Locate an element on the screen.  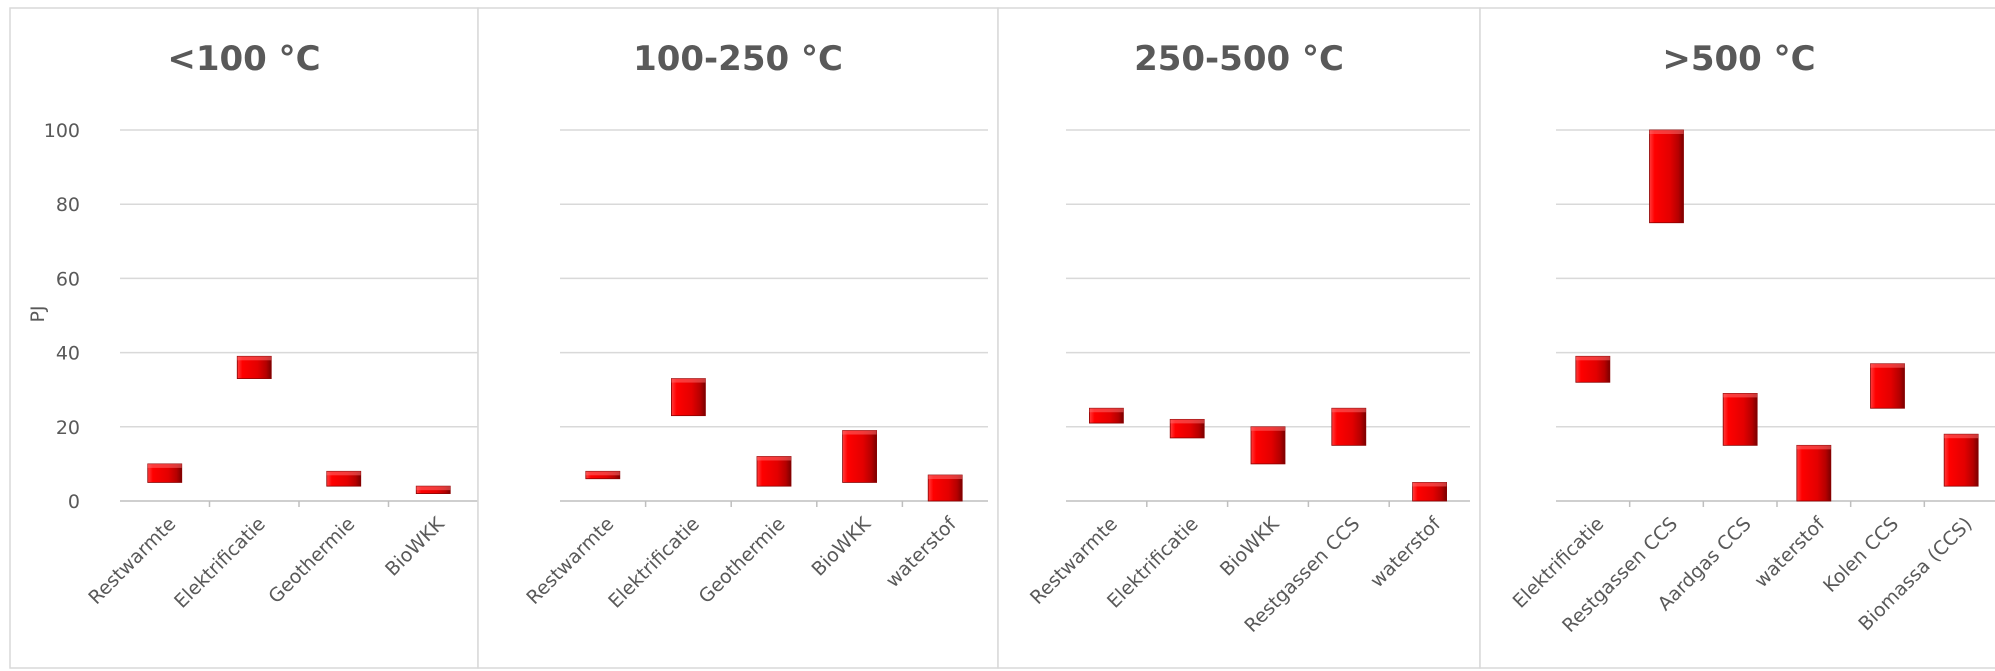
y-tick-label: 0 is located at coordinates (74, 502).